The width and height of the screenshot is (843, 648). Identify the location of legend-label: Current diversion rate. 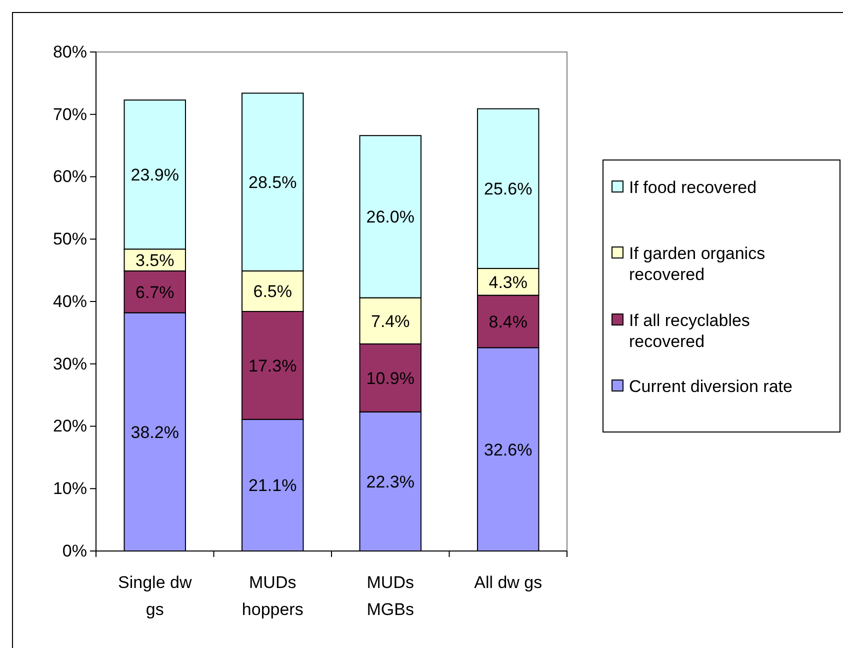
(710, 386).